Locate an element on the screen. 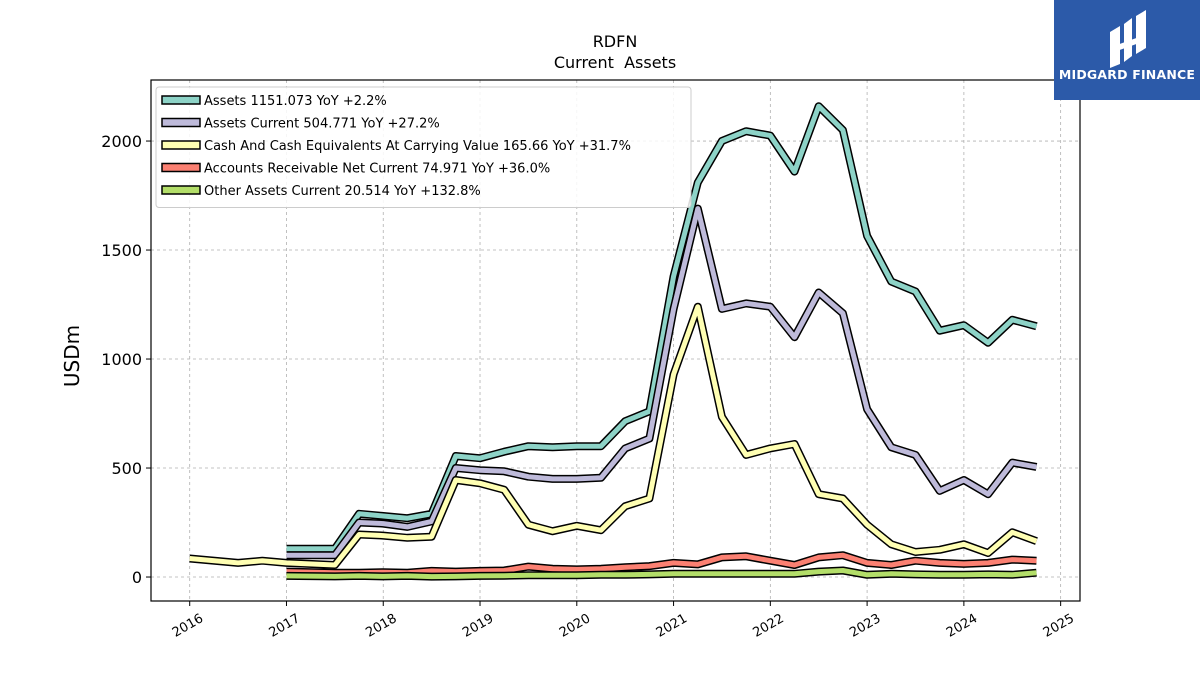 The width and height of the screenshot is (1200, 675). y-tick-label: 1500 is located at coordinates (121, 250).